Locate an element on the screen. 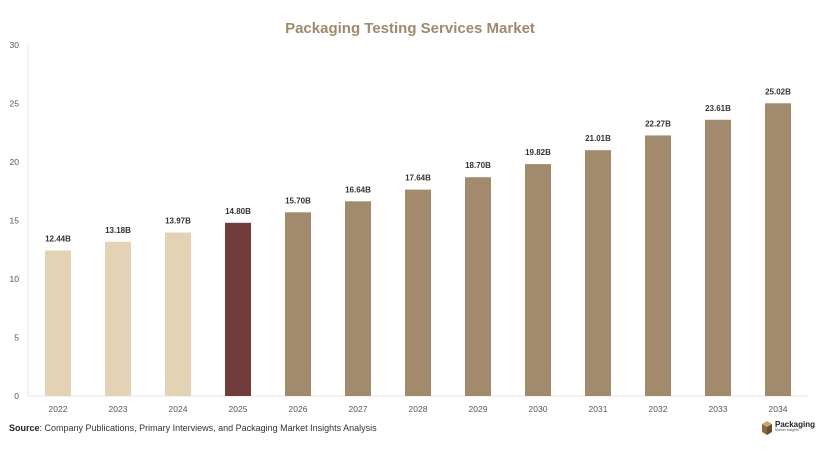 This screenshot has height=454, width=820. data-label: 18.70B is located at coordinates (478, 165).